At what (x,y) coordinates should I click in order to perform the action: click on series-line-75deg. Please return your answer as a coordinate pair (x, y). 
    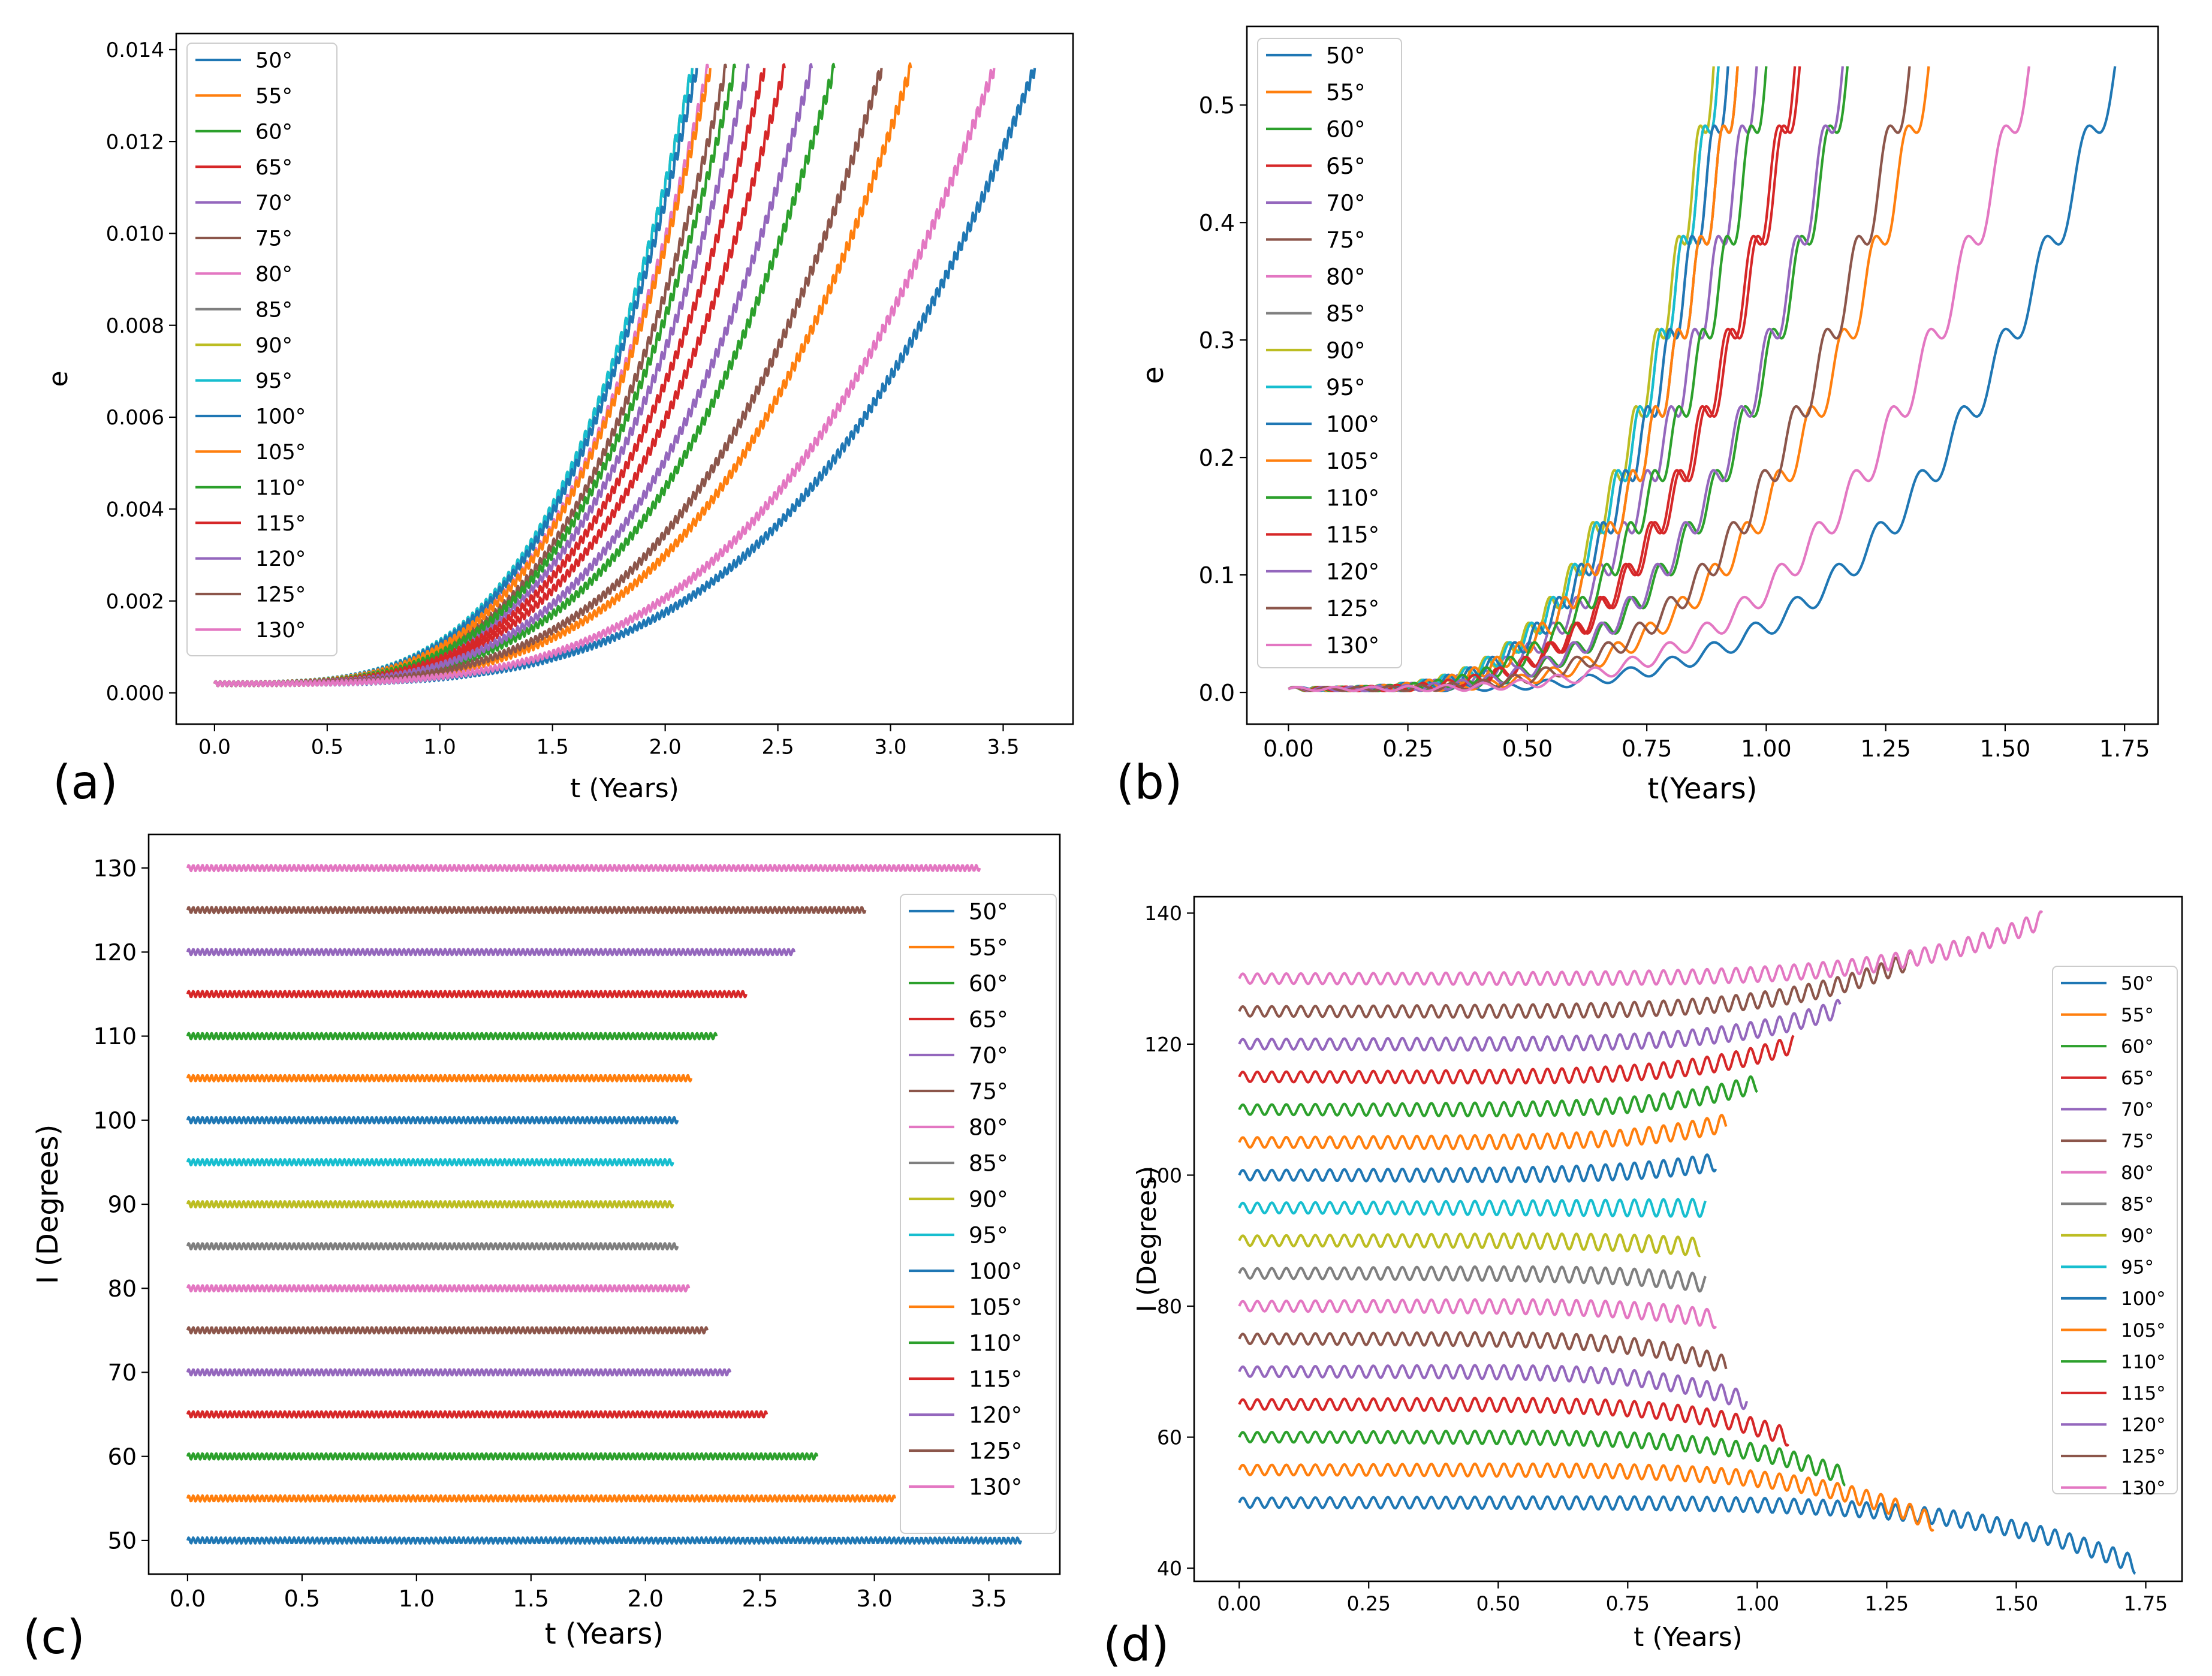
    Looking at the image, I should click on (1483, 1351).